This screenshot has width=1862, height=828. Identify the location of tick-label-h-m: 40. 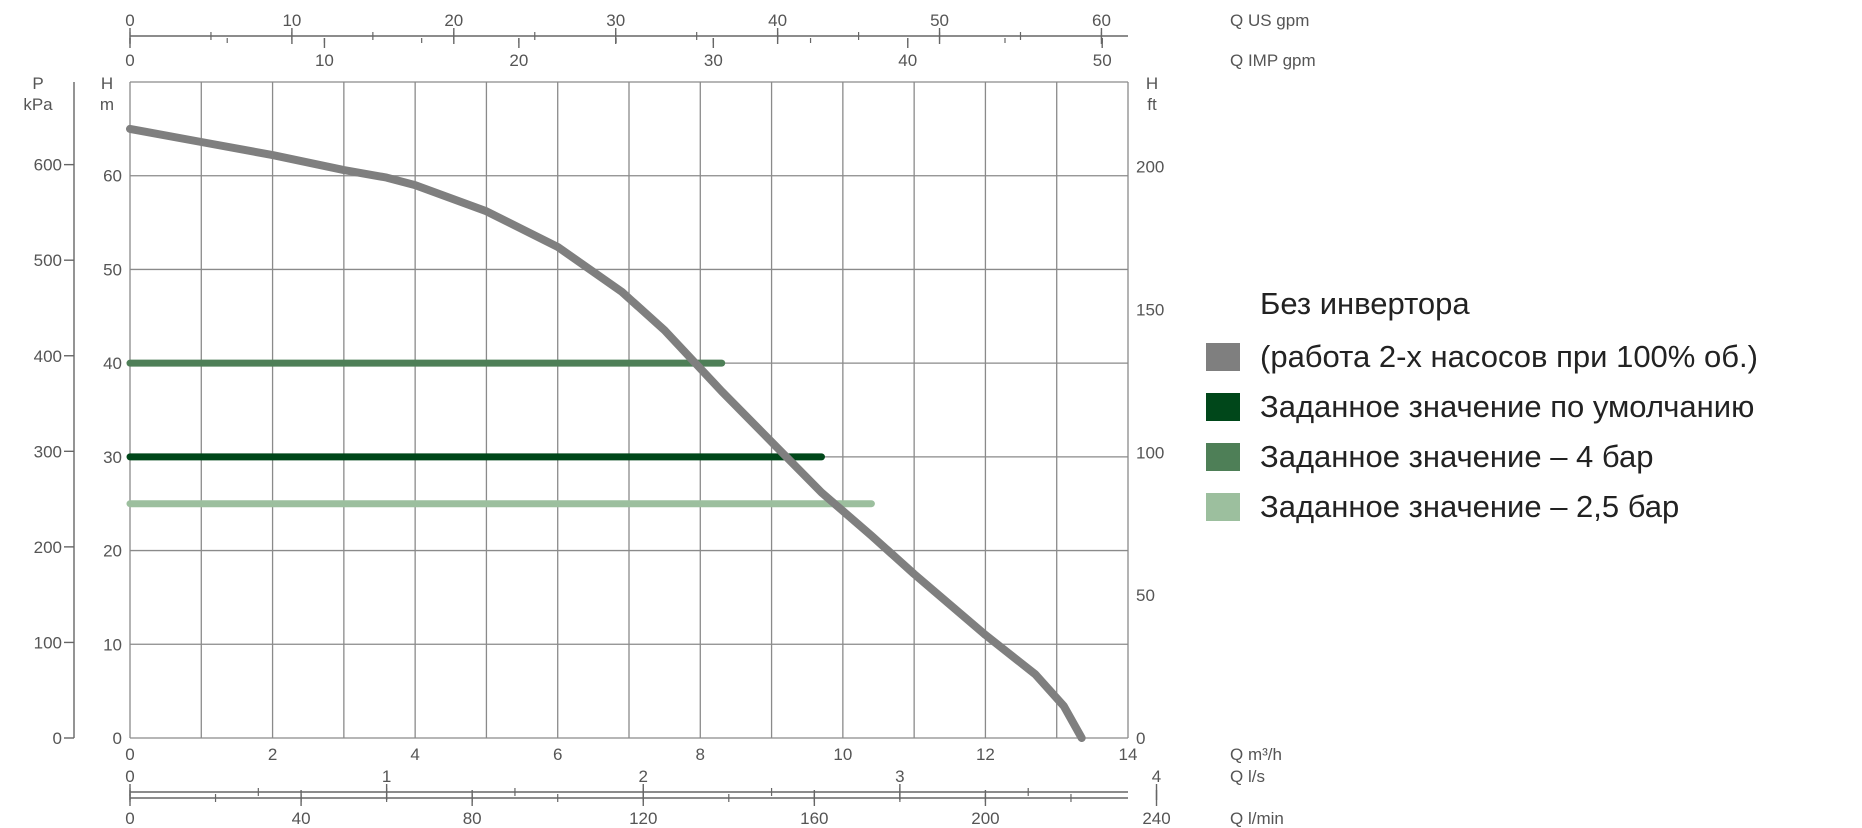
(112, 363).